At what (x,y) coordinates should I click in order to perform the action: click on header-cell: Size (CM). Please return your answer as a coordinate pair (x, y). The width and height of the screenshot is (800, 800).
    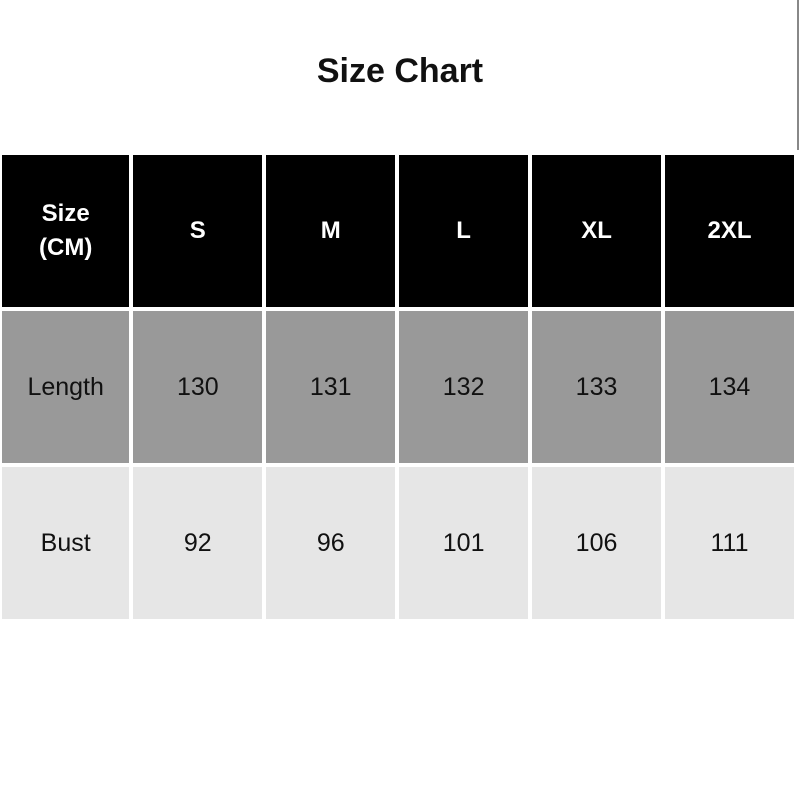
    Looking at the image, I should click on (66, 231).